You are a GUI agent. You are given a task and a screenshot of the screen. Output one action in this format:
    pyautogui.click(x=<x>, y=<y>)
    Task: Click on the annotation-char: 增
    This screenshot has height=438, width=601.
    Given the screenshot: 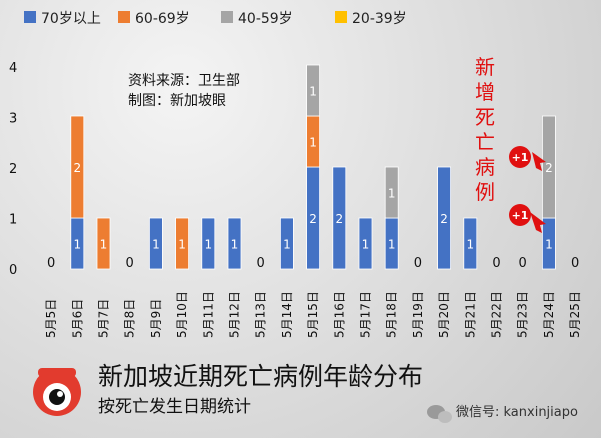 What is the action you would take?
    pyautogui.click(x=485, y=92)
    